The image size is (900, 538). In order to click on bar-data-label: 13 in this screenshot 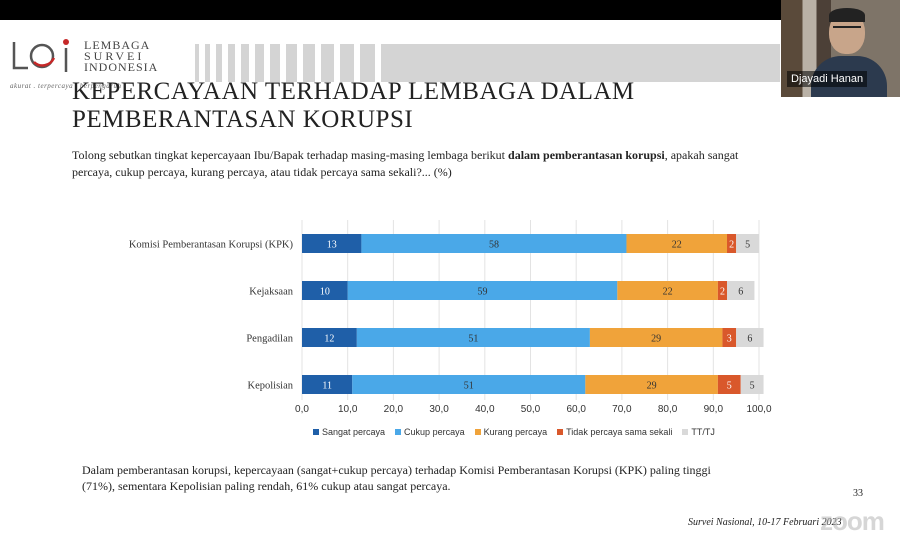, I will do `click(332, 245)`.